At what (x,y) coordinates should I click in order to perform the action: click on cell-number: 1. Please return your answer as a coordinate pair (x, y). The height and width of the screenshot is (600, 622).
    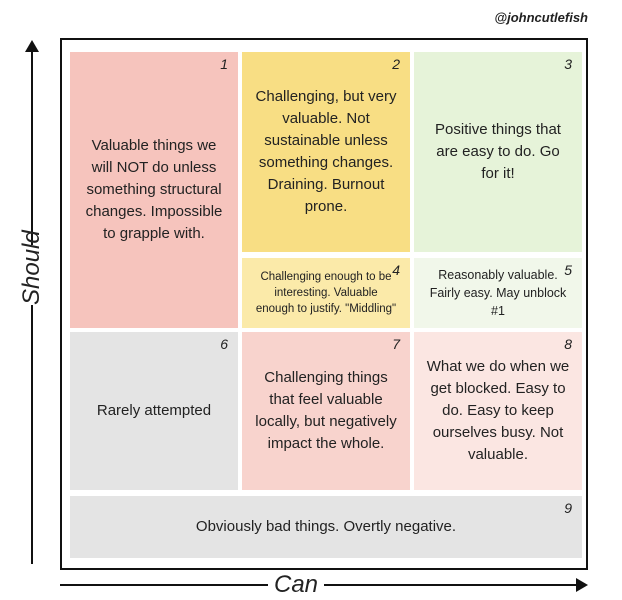
    Looking at the image, I should click on (224, 64).